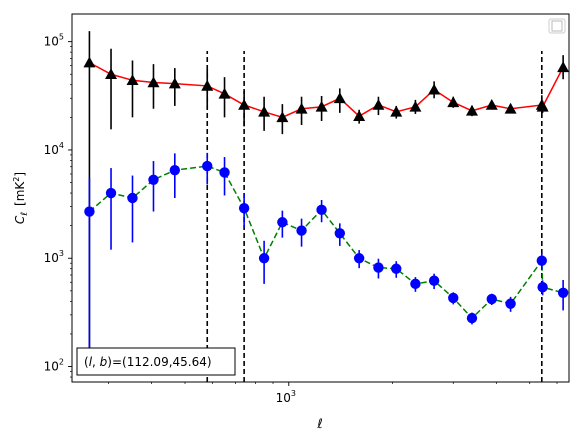 The width and height of the screenshot is (580, 441). Describe the element at coordinates (16, 179) in the screenshot. I see `y-axis-label-unit-exponent: 2` at that location.